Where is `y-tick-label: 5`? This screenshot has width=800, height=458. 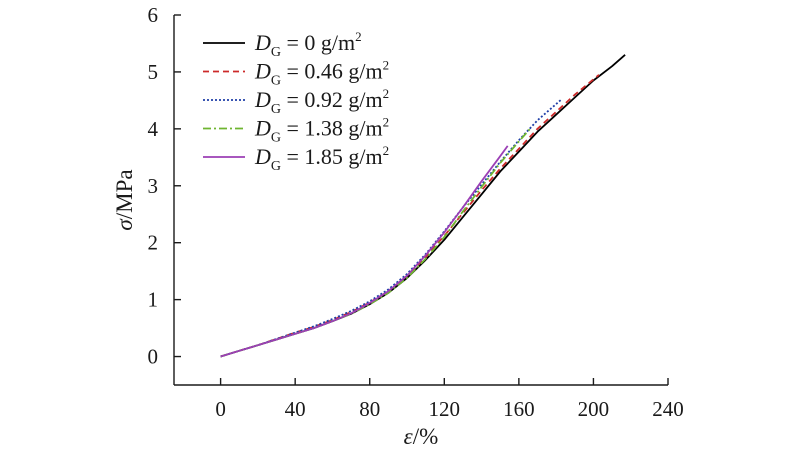 y-tick-label: 5 is located at coordinates (153, 72).